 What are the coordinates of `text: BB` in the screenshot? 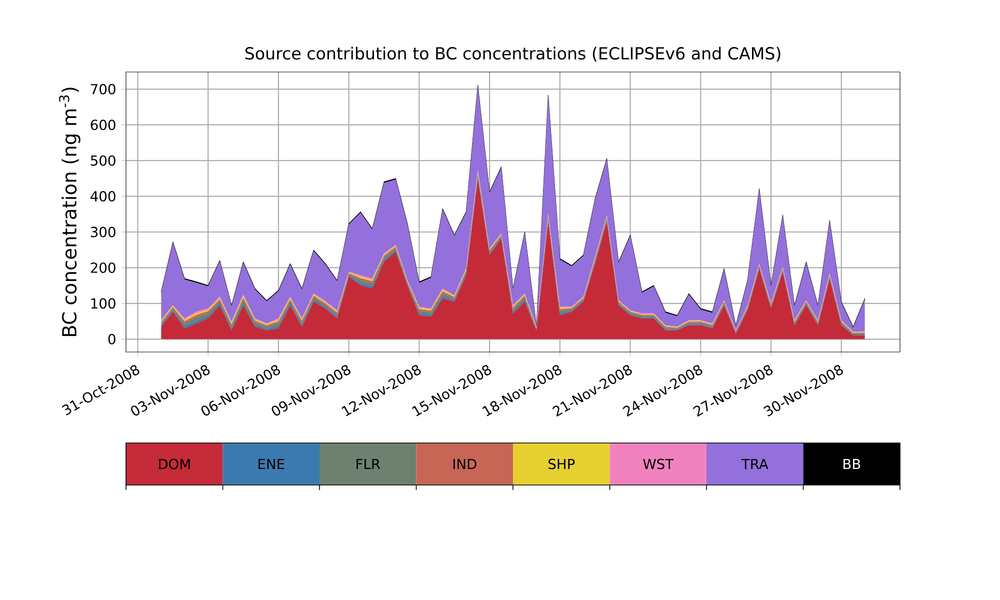 It's located at (852, 464).